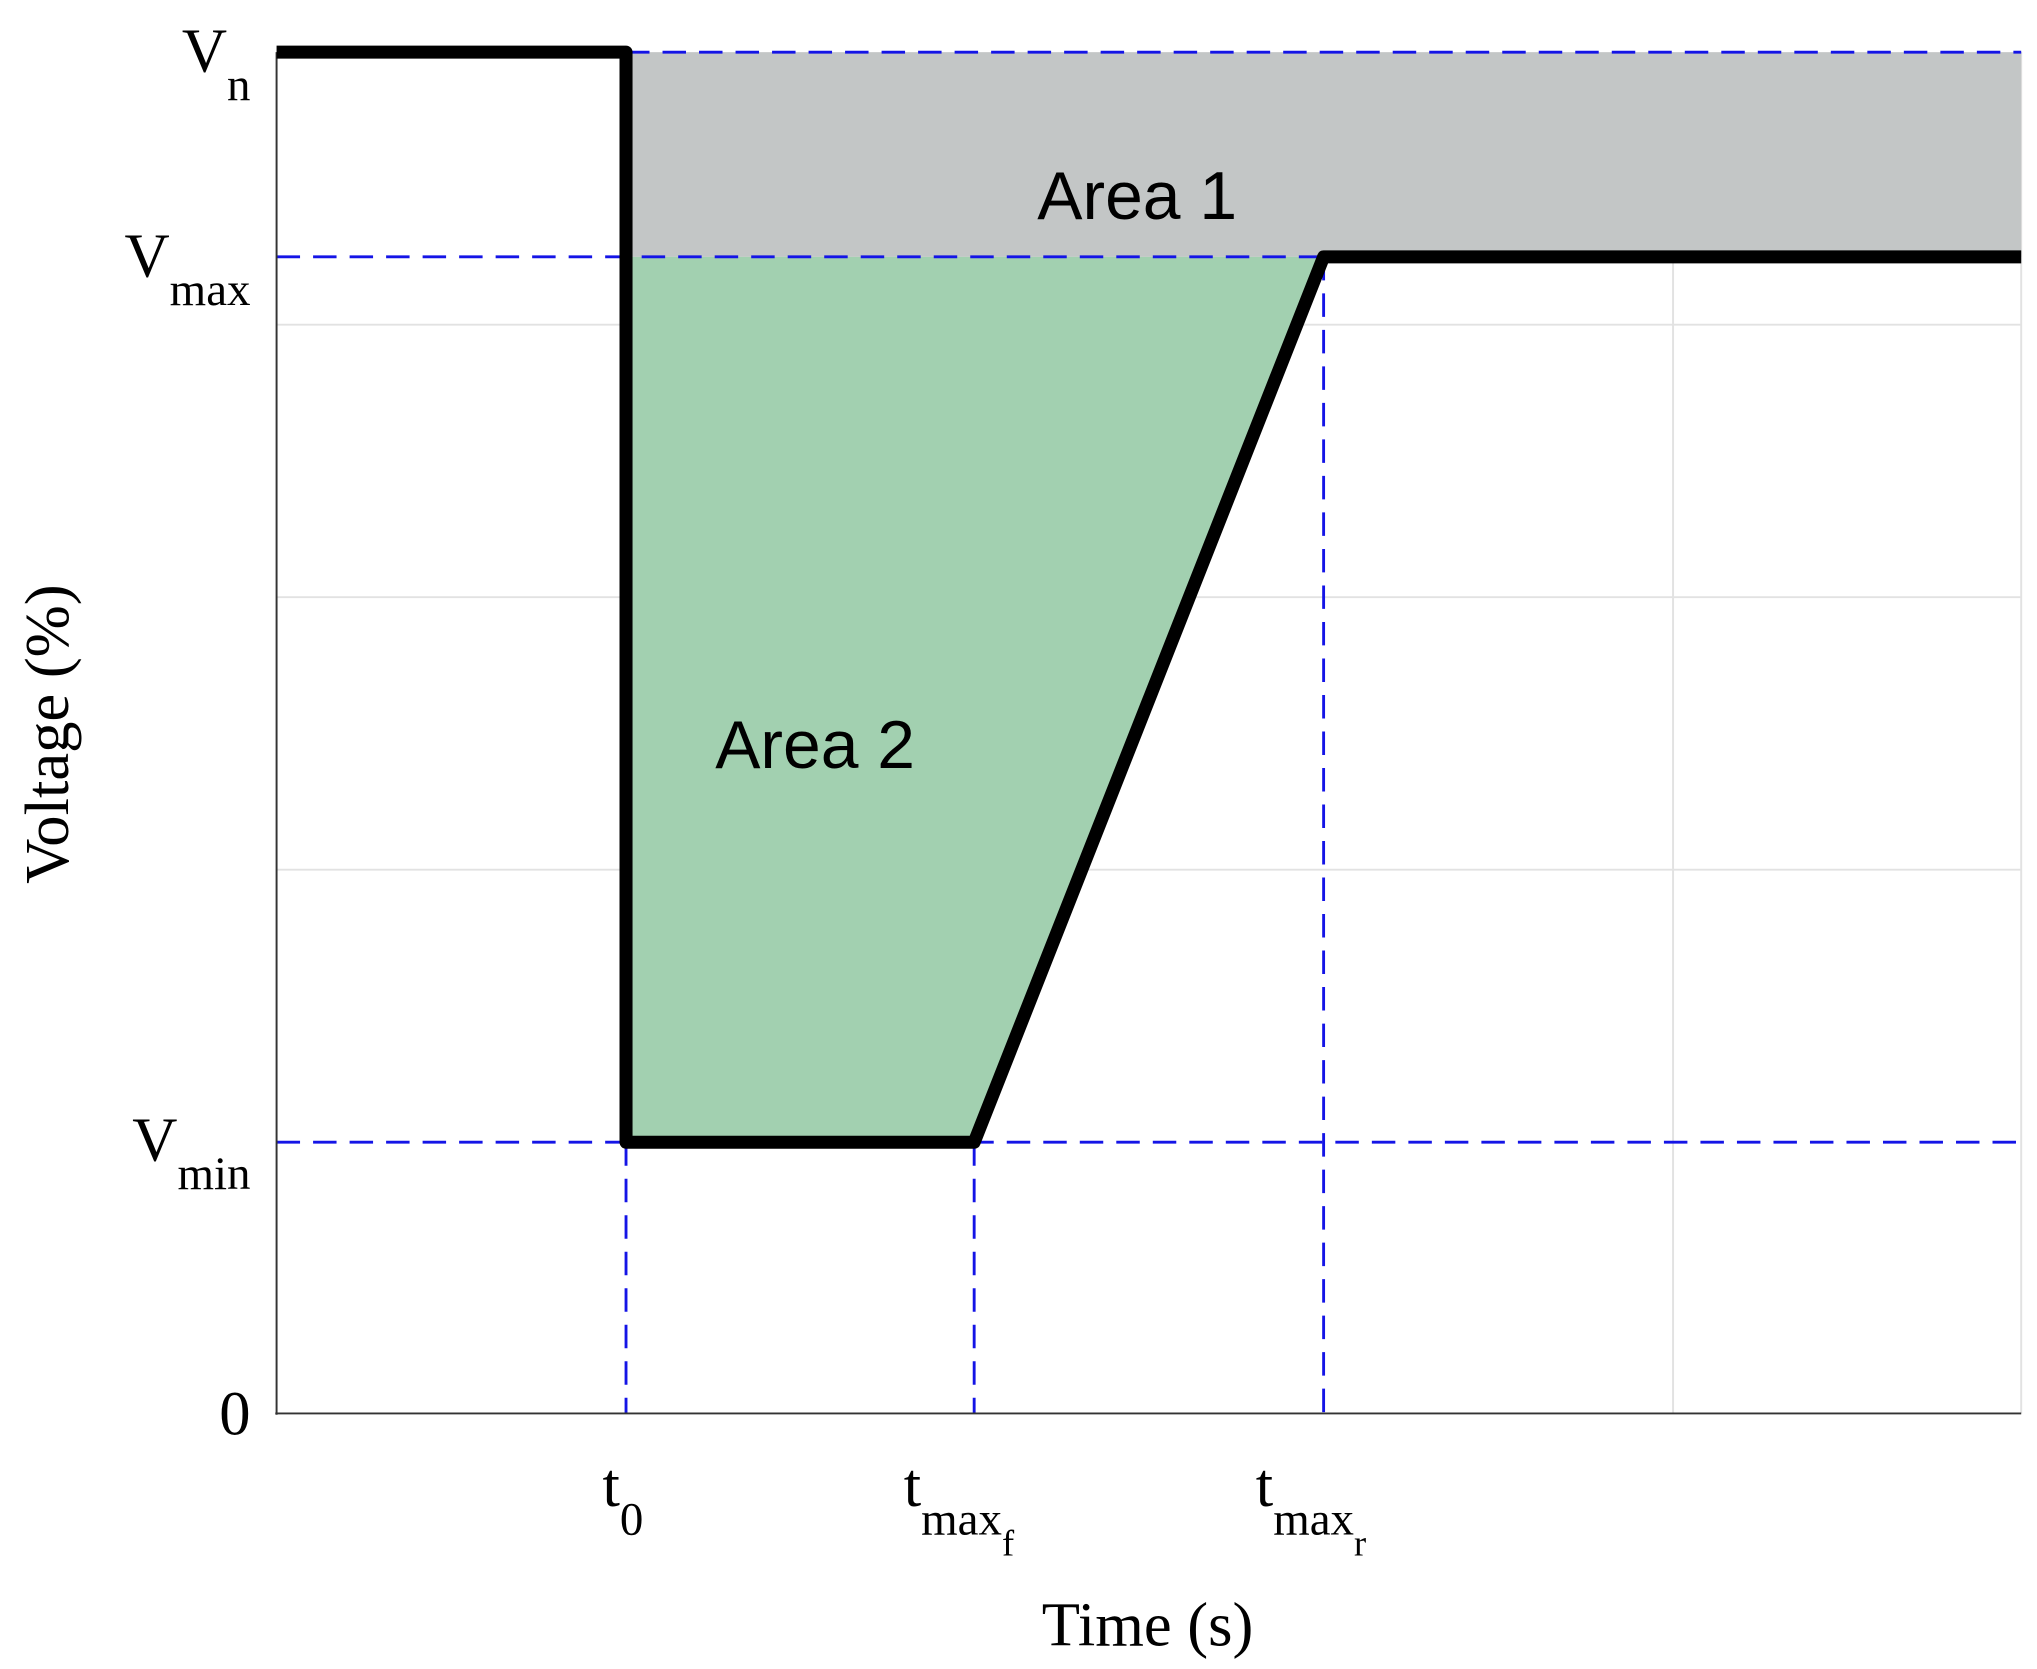 The image size is (2037, 1669). Describe the element at coordinates (1008, 1543) in the screenshot. I see `tick-label-part: f` at that location.